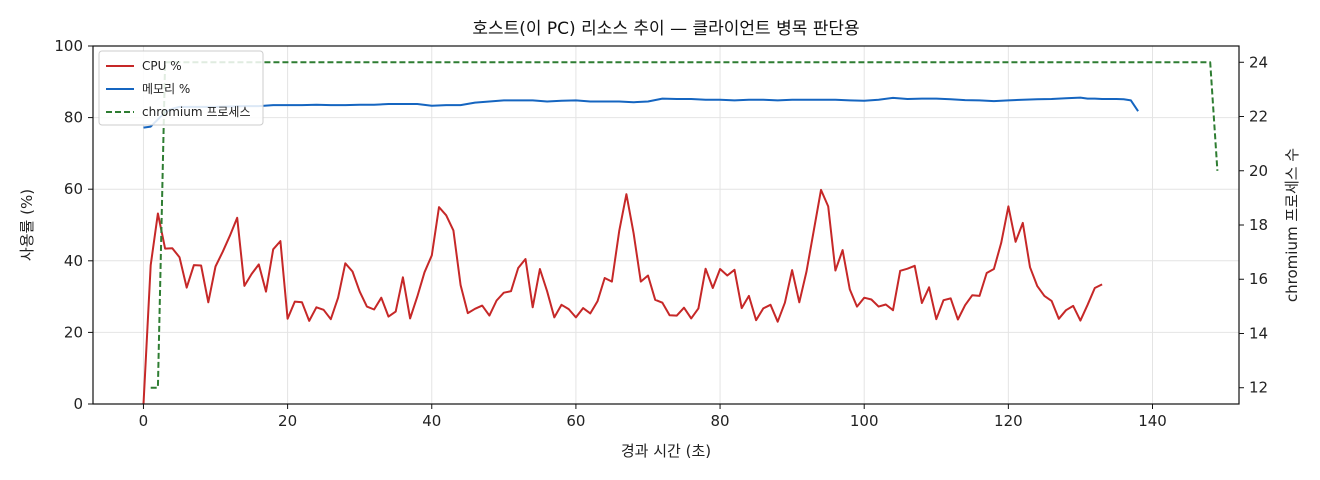  Describe the element at coordinates (1152, 421) in the screenshot. I see `x-tick-label: 140` at that location.